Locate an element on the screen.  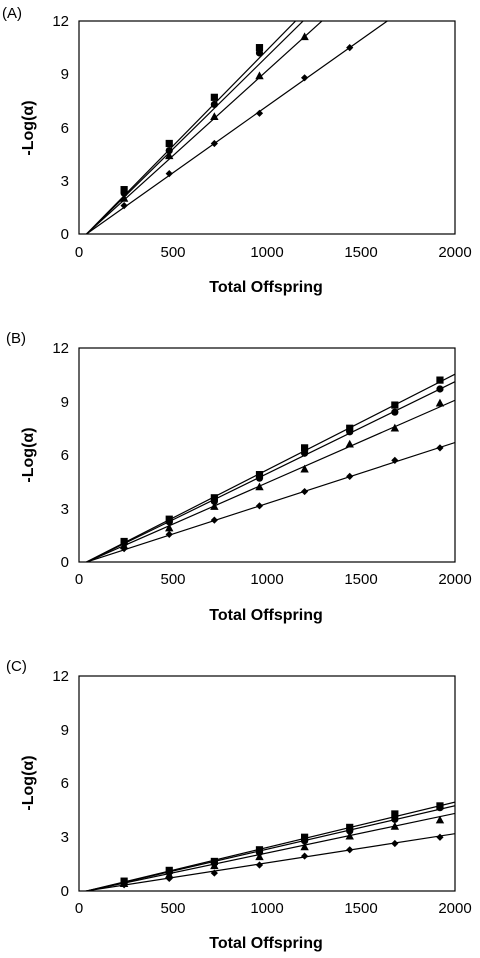
panel-c-x-tick-500: 500 is located at coordinates (172, 908).